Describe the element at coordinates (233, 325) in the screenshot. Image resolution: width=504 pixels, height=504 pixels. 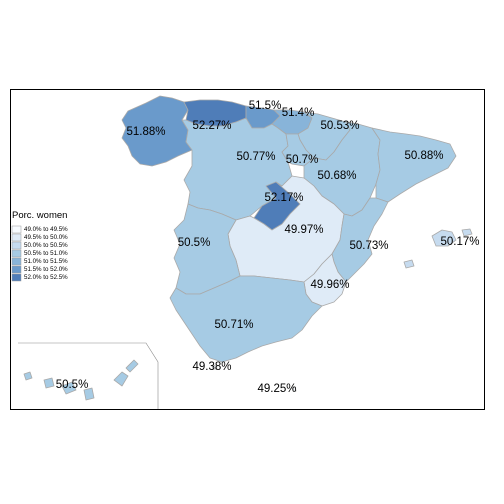
I see `label-andalucia: 50.71%` at that location.